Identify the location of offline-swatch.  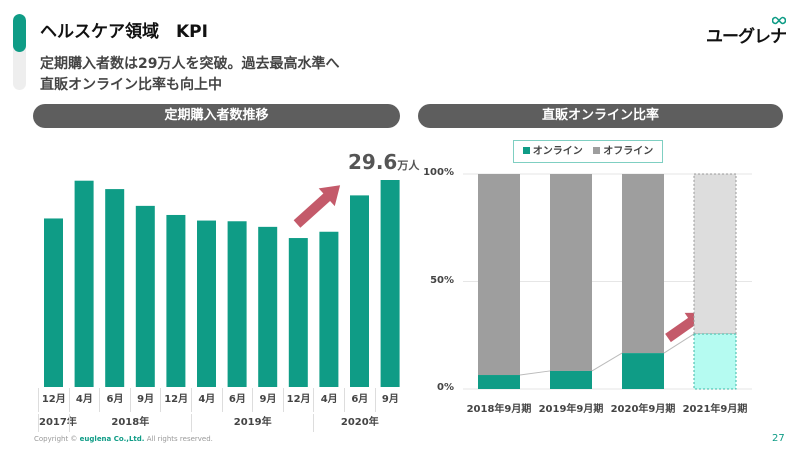
(597, 150).